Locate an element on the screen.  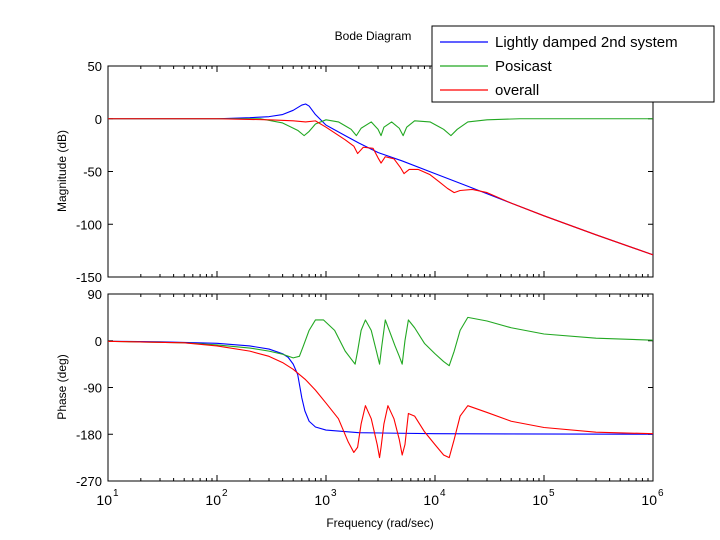
xtick-label-exponent: 6 is located at coordinates (661, 493).